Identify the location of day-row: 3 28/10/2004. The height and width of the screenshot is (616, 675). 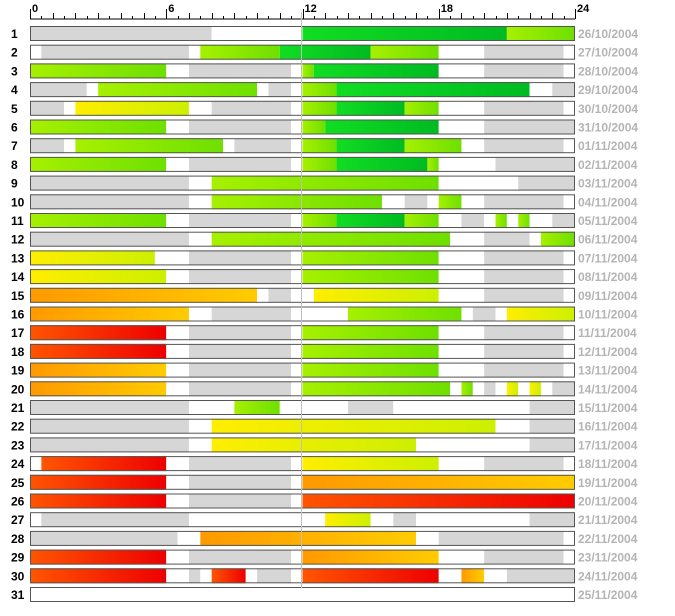
(324, 71).